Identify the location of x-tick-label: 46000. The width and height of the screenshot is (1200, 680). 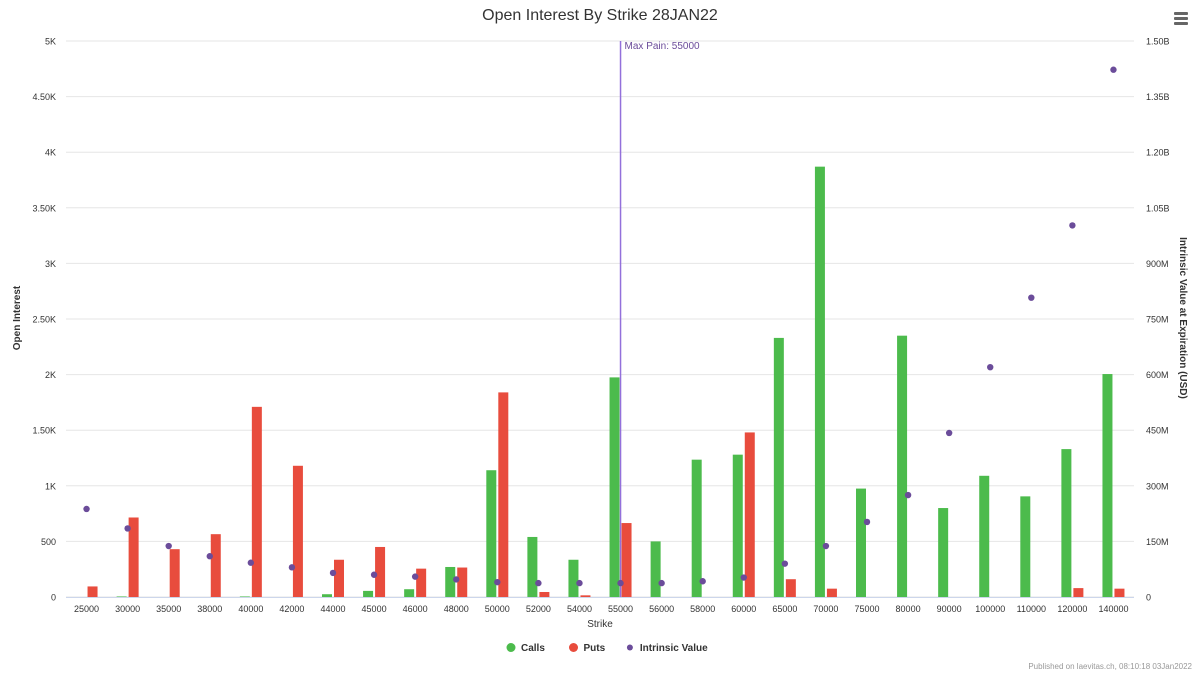
(415, 609).